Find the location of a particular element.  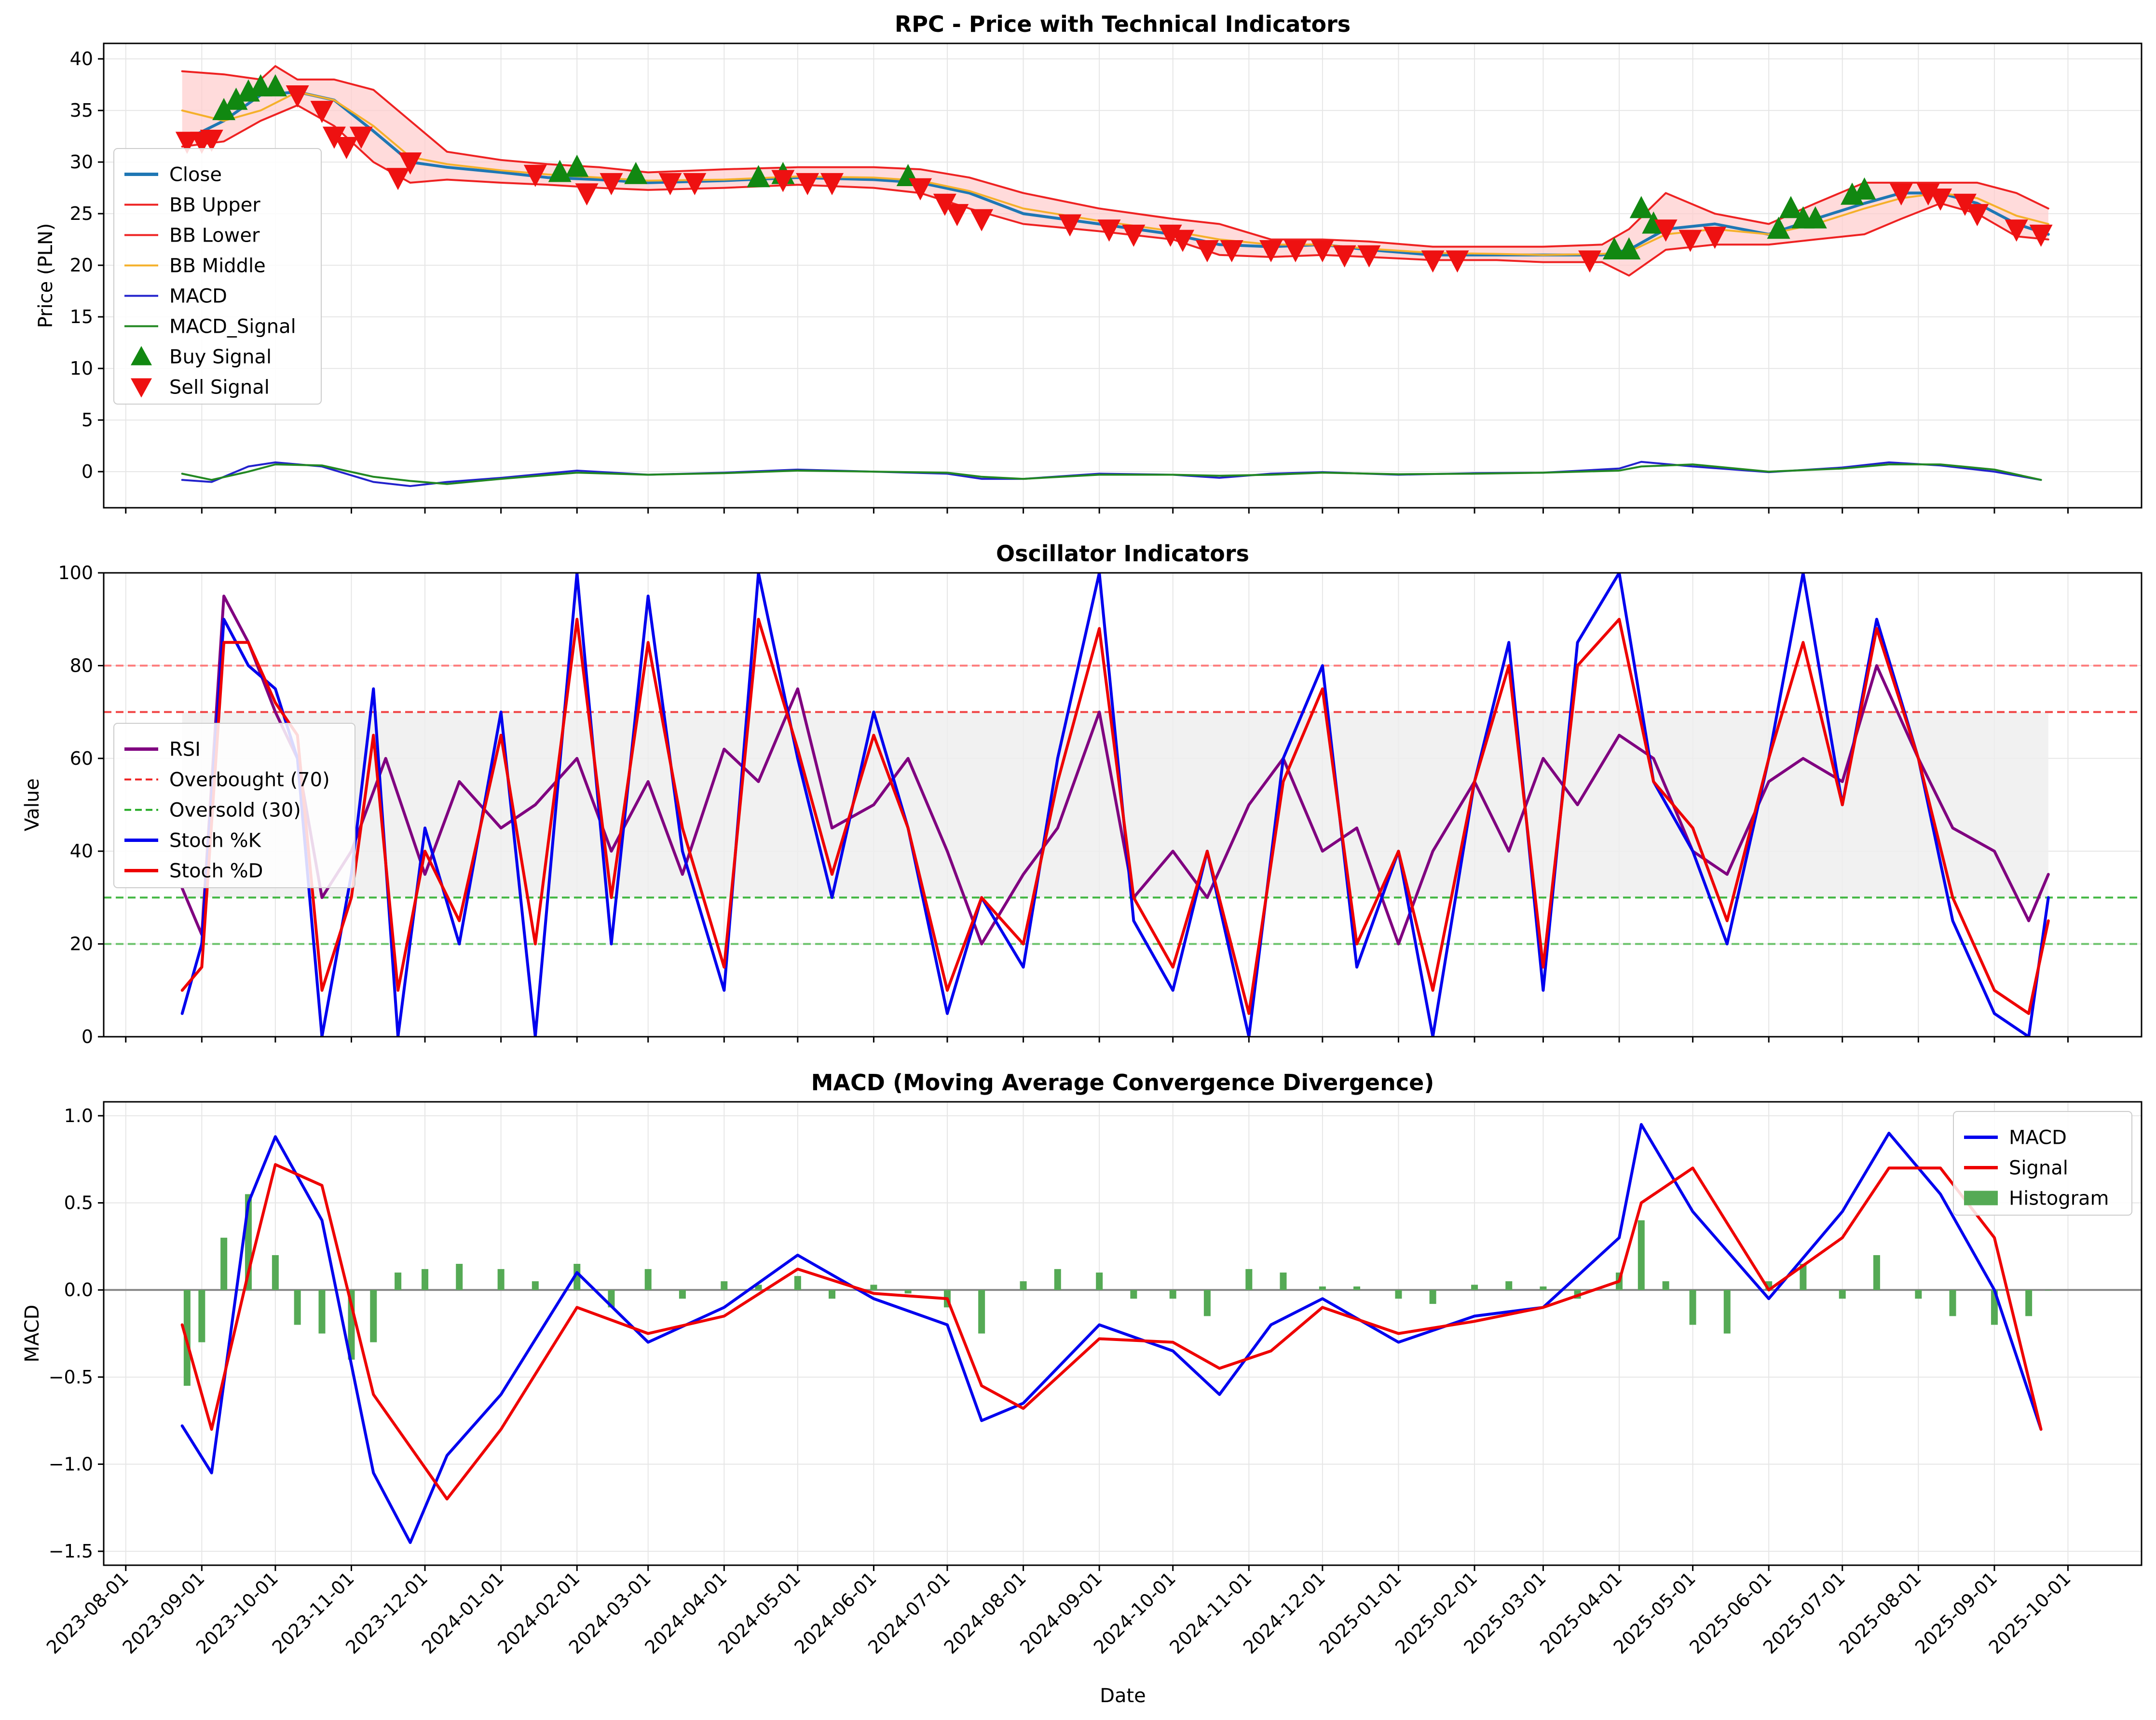

legend-item: Oversold (30) is located at coordinates (212, 810).